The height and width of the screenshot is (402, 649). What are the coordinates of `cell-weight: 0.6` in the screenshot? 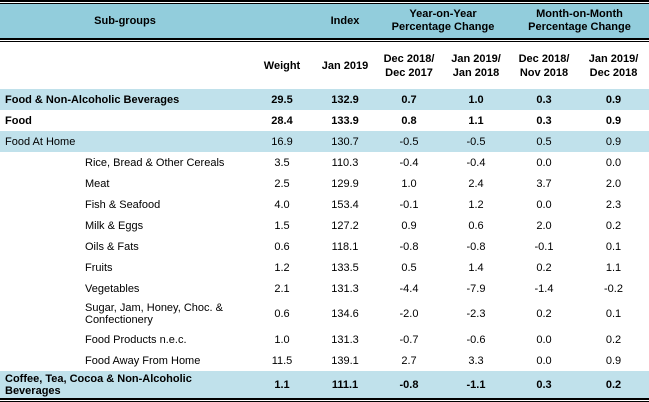 It's located at (282, 314).